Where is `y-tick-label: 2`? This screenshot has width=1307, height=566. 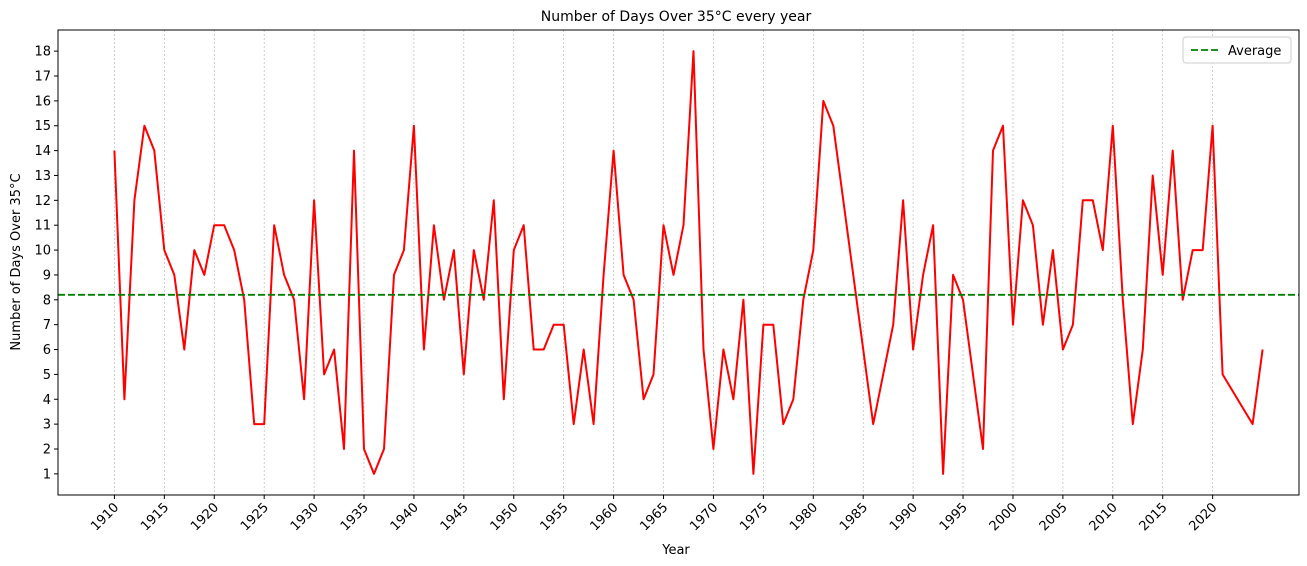 y-tick-label: 2 is located at coordinates (47, 449).